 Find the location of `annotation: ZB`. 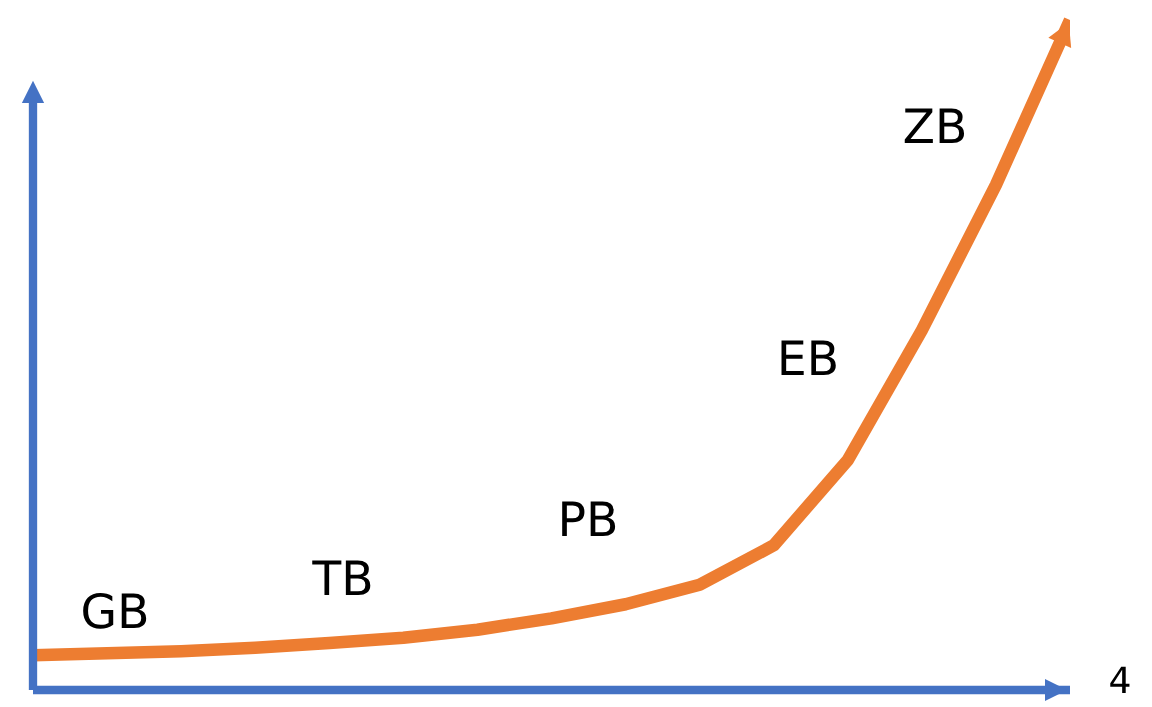

annotation: ZB is located at coordinates (934, 126).